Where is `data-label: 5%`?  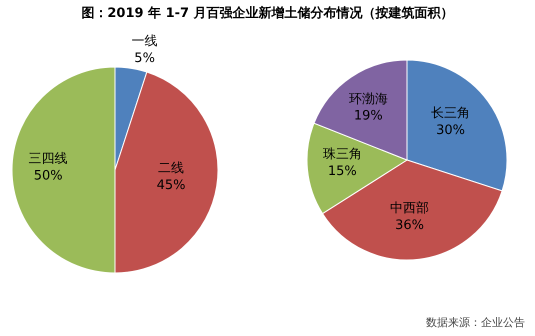
data-label: 5% is located at coordinates (144, 58).